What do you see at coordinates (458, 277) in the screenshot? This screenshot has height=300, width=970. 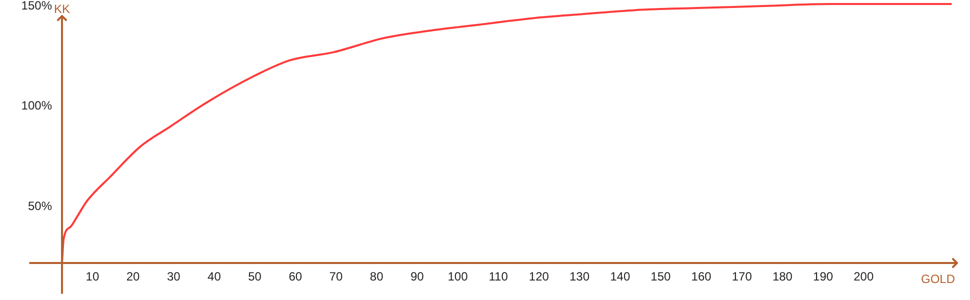 I see `x-tick-label: 100` at bounding box center [458, 277].